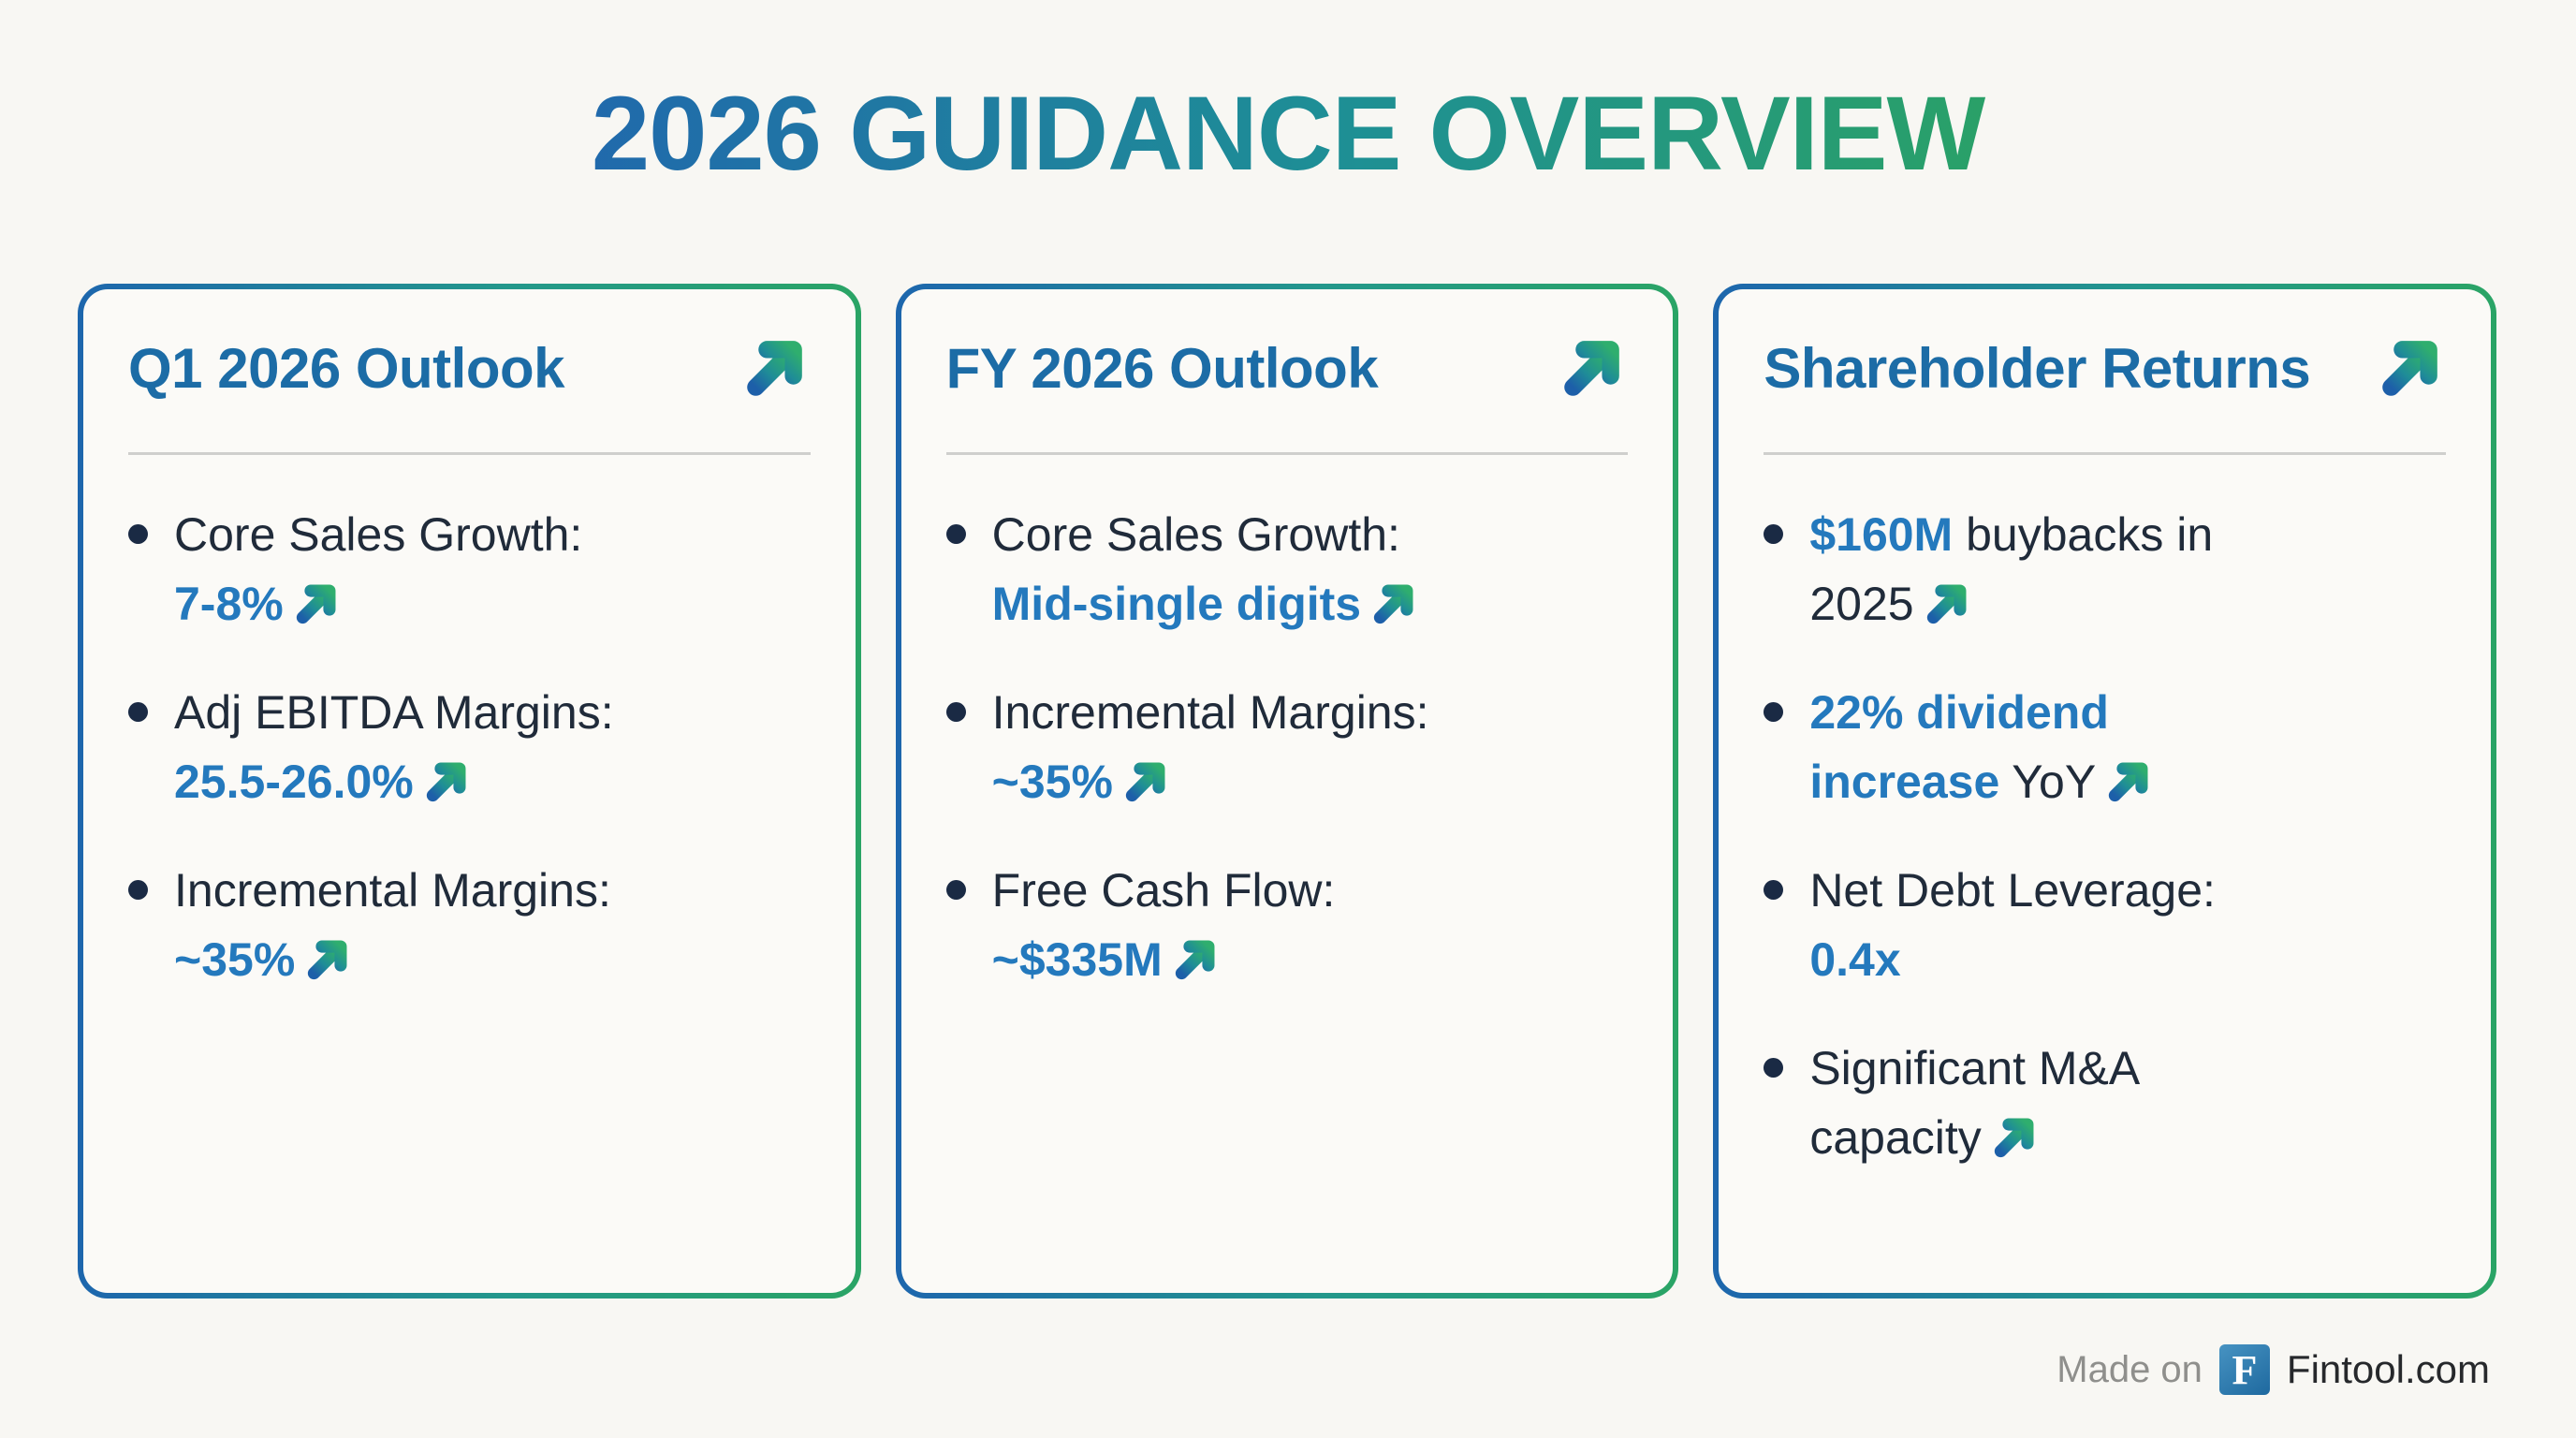  I want to click on metric-text: Significant M&A capacity, so click(1973, 1103).